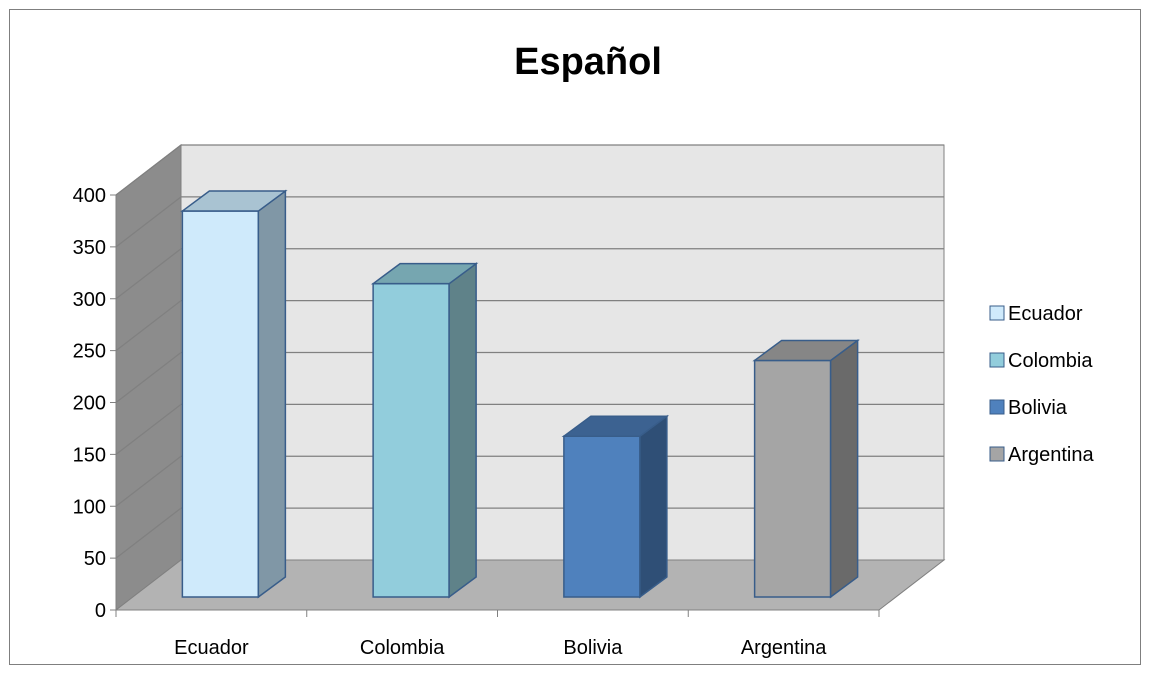 Image resolution: width=1150 pixels, height=674 pixels. What do you see at coordinates (588, 62) in the screenshot?
I see `chart-title: Español` at bounding box center [588, 62].